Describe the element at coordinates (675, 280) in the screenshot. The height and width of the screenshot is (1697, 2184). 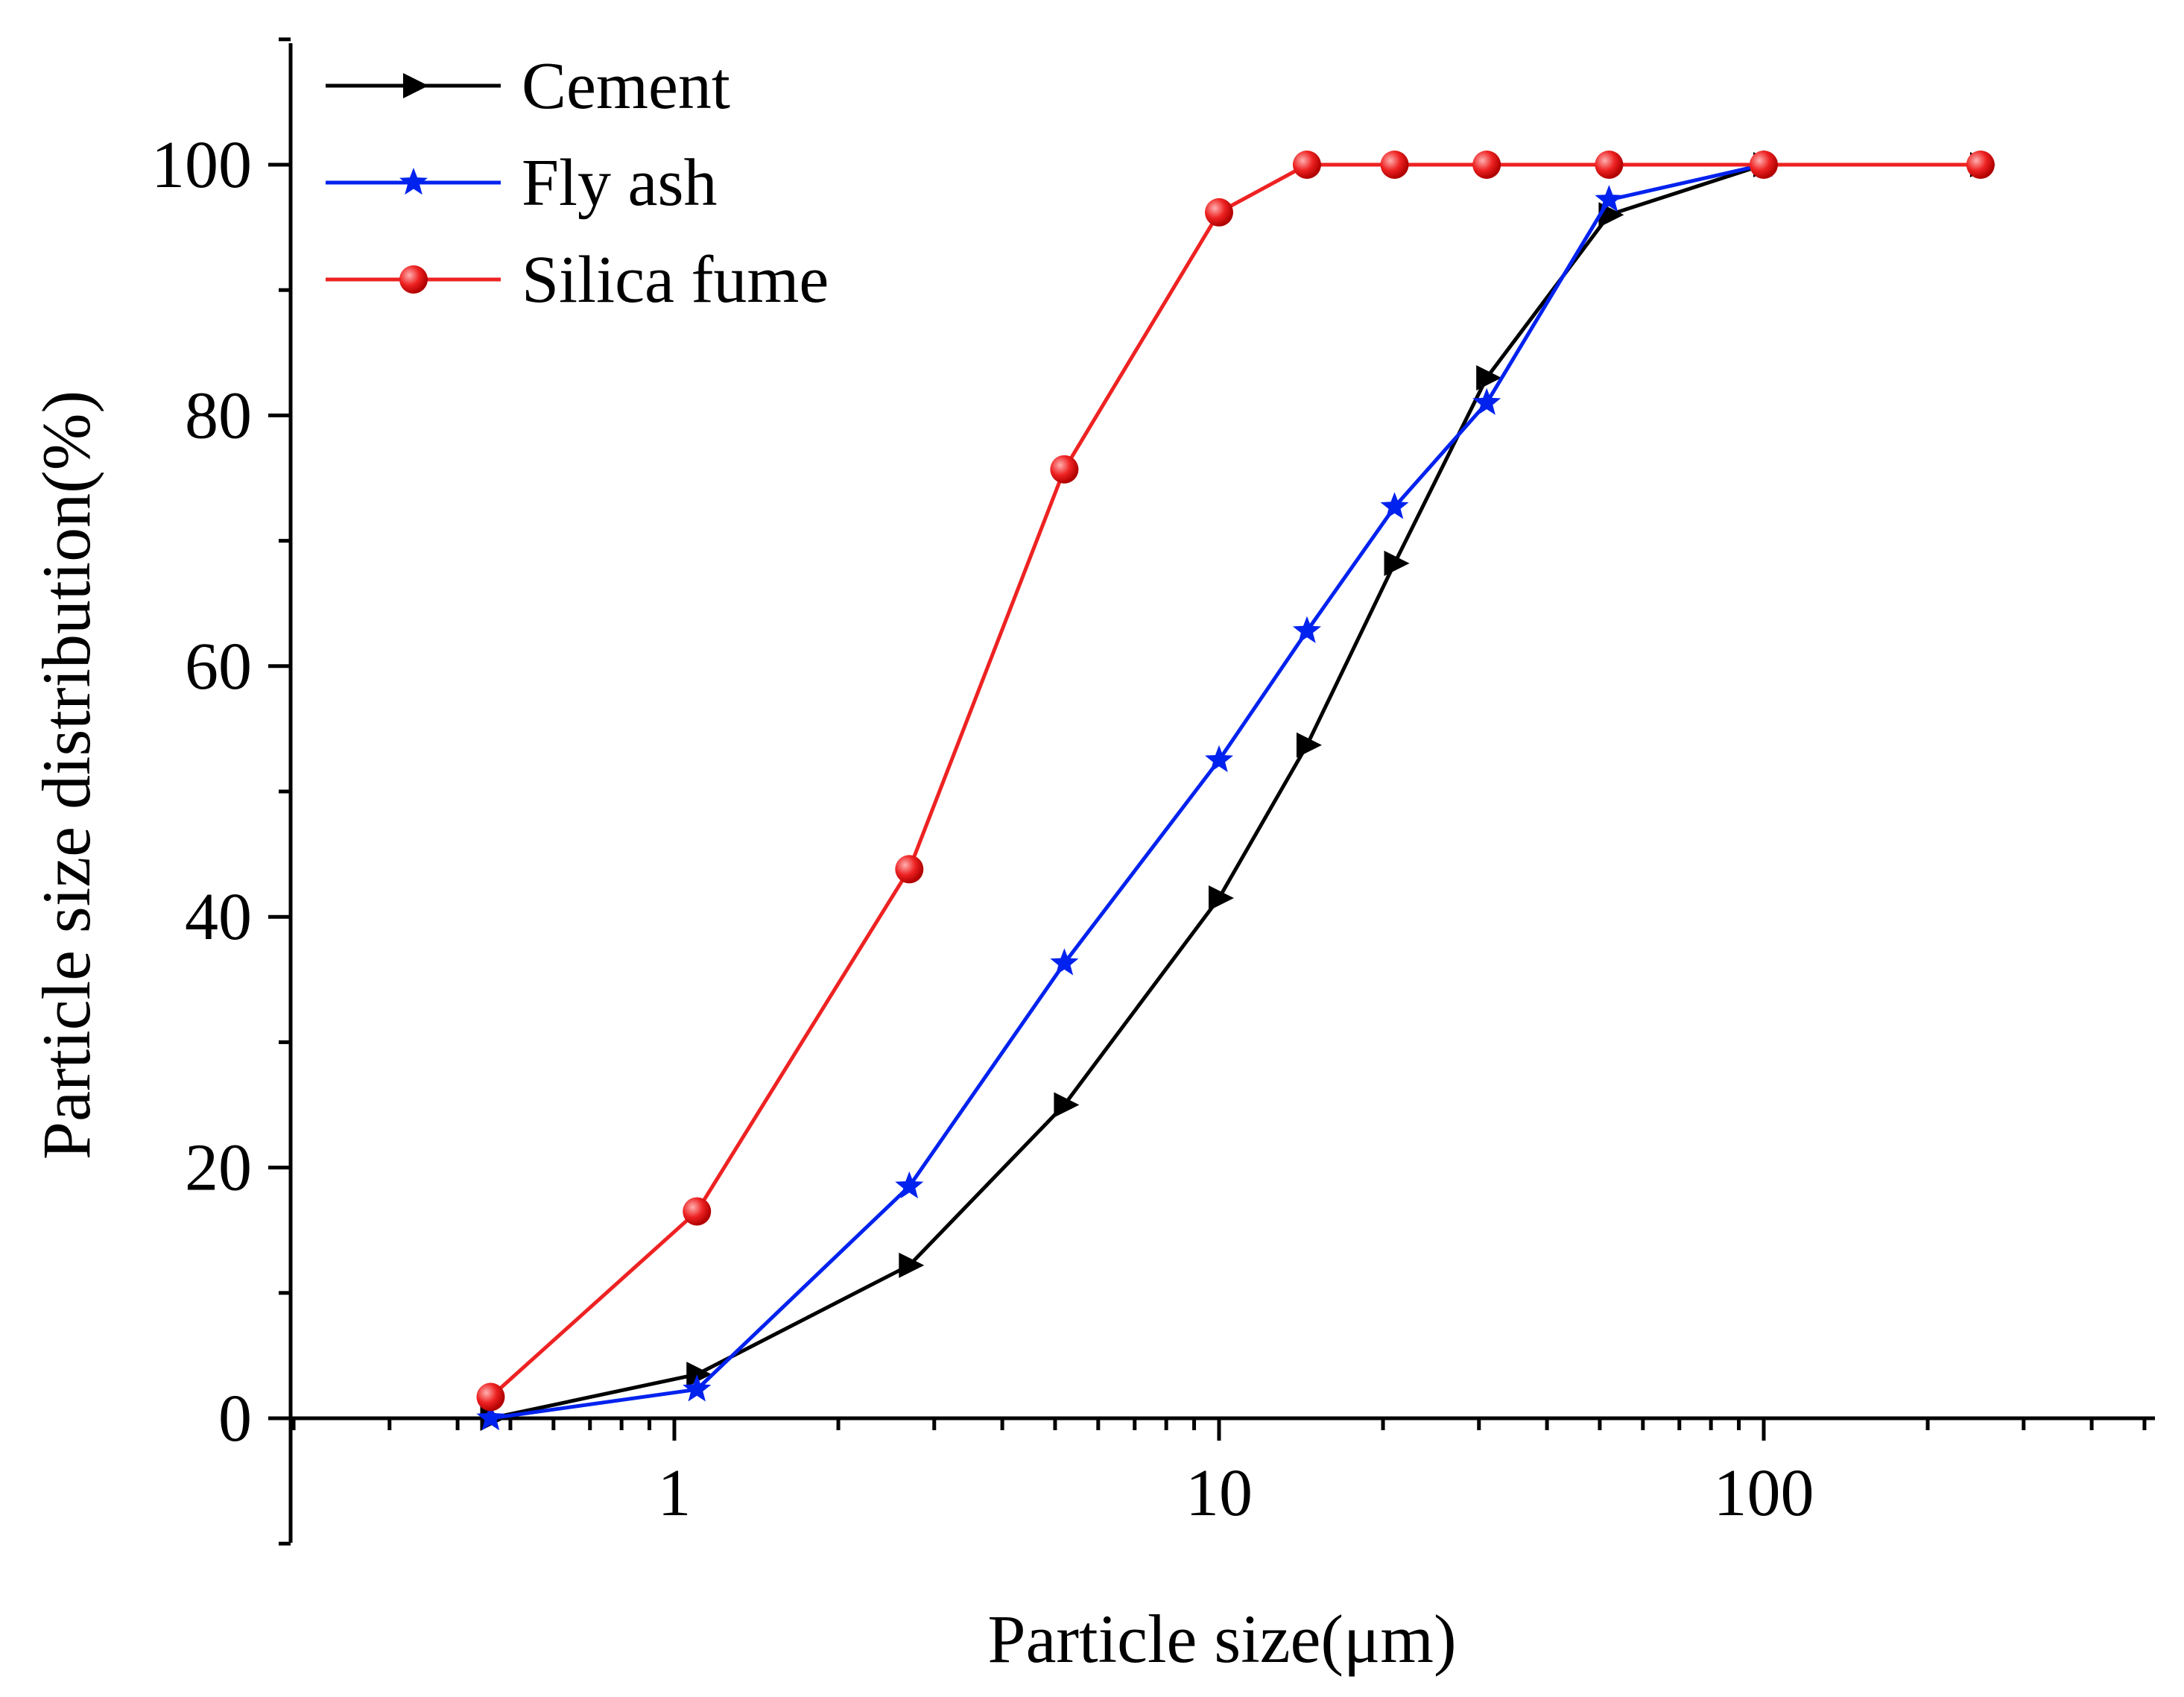
I see `legend-label: Silica fume` at that location.